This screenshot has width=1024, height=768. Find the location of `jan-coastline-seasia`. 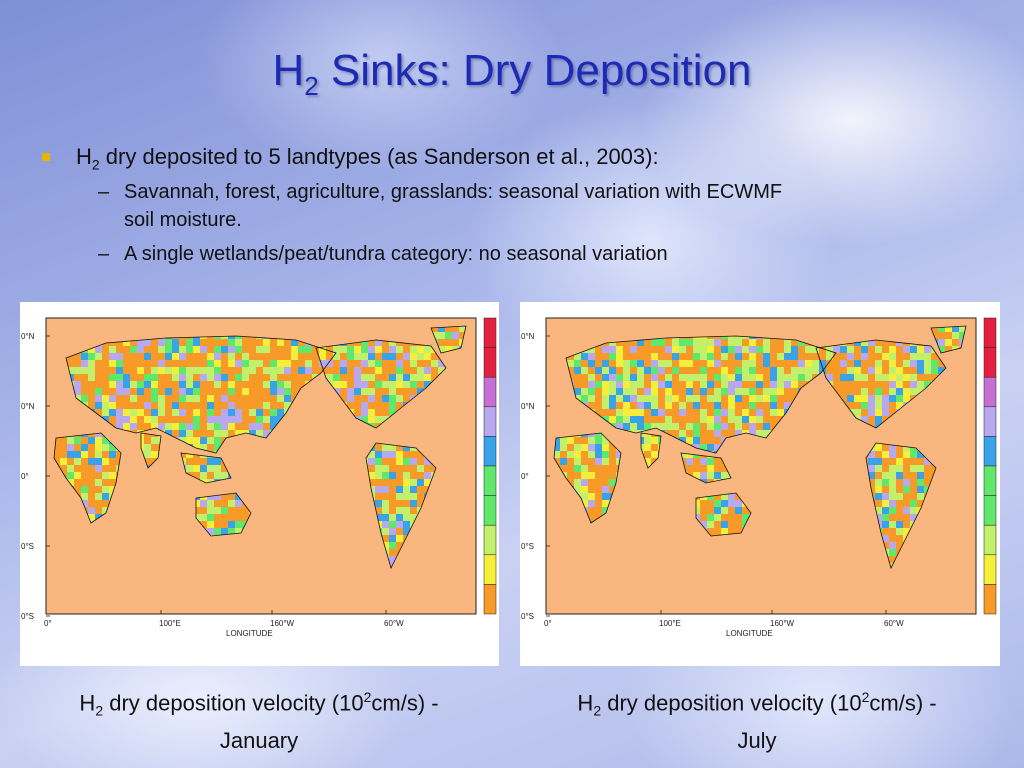

jan-coastline-seasia is located at coordinates (206, 468).